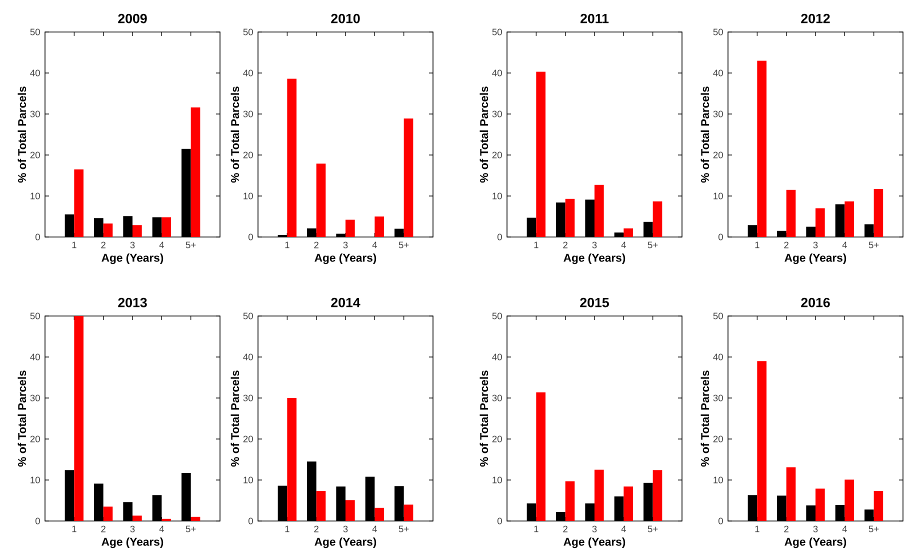 Image resolution: width=904 pixels, height=556 pixels. What do you see at coordinates (594, 303) in the screenshot?
I see `chart-title: 2015` at bounding box center [594, 303].